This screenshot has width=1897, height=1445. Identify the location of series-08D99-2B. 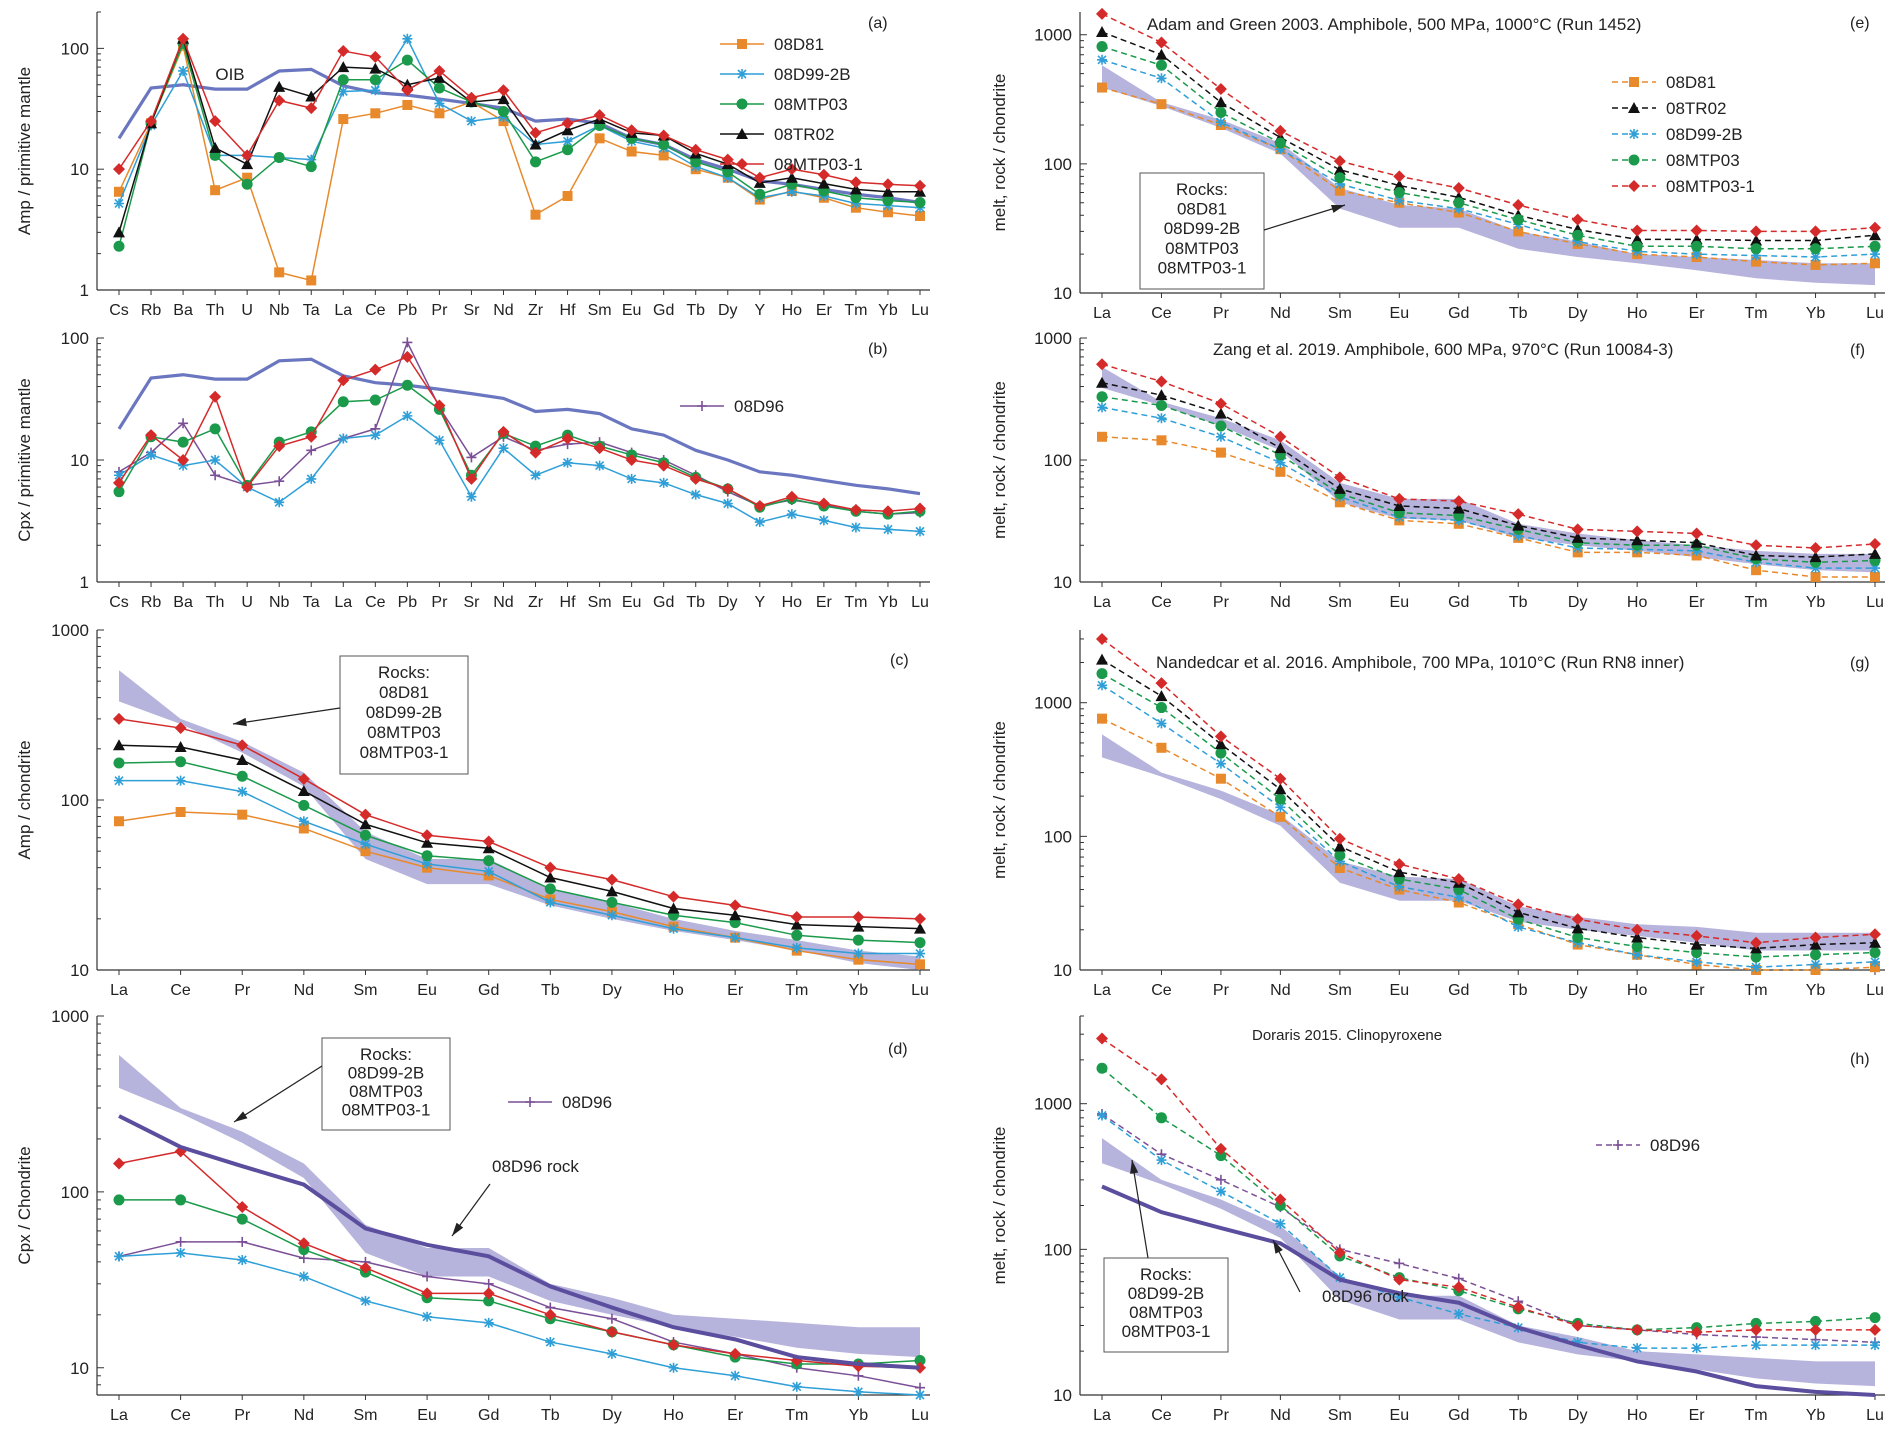
(519, 1323).